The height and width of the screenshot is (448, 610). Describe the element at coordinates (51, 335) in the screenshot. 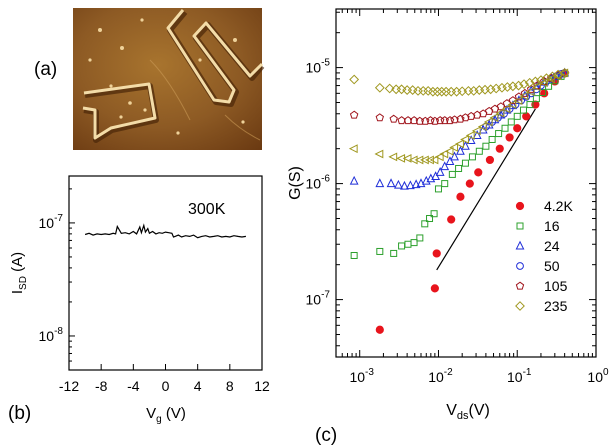

I see `y-tick-label: 10⁻⁸` at that location.